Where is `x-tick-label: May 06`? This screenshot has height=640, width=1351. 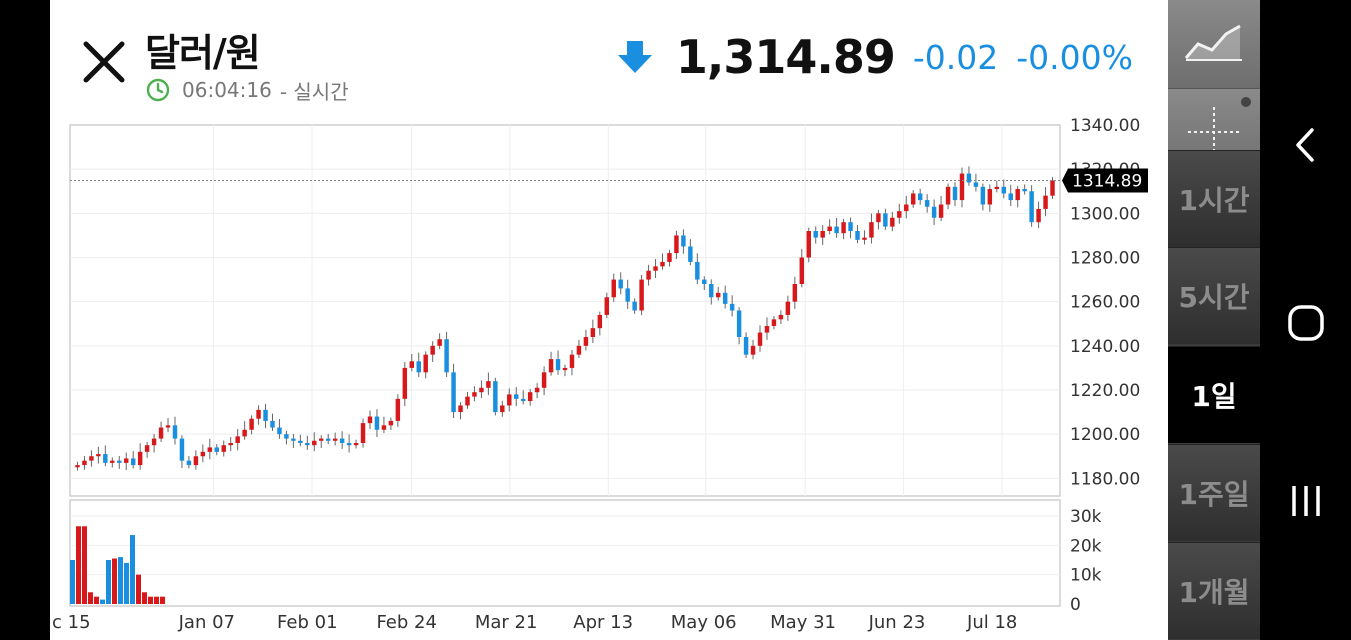
x-tick-label: May 06 is located at coordinates (704, 622).